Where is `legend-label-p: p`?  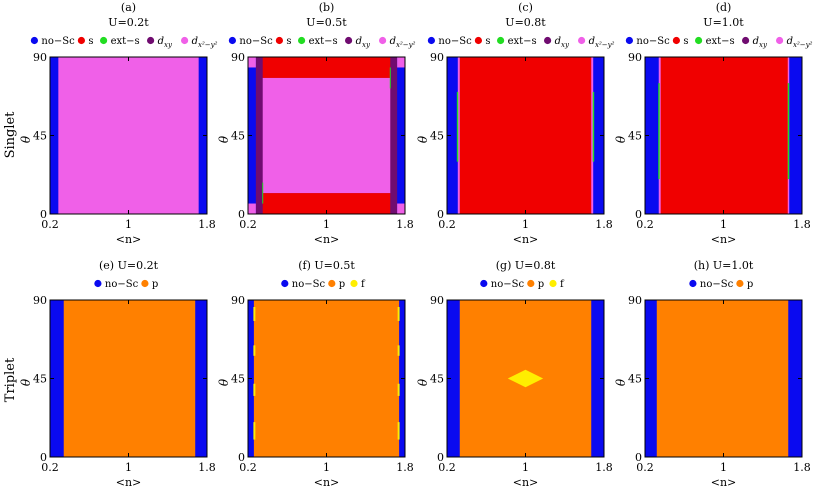
legend-label-p: p is located at coordinates (342, 284).